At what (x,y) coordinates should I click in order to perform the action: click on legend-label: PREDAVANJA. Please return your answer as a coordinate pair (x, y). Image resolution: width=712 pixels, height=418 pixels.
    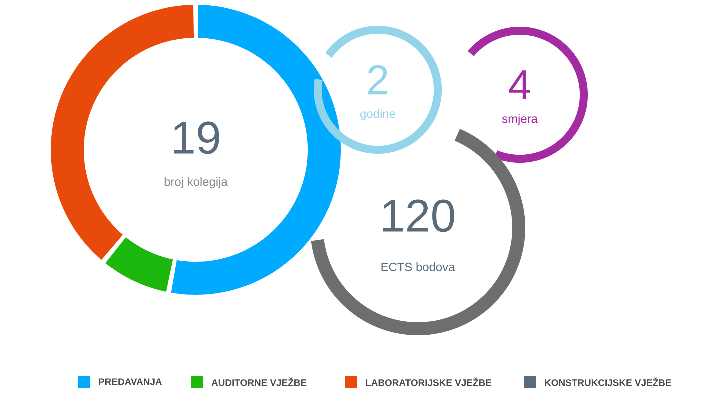
    Looking at the image, I should click on (130, 382).